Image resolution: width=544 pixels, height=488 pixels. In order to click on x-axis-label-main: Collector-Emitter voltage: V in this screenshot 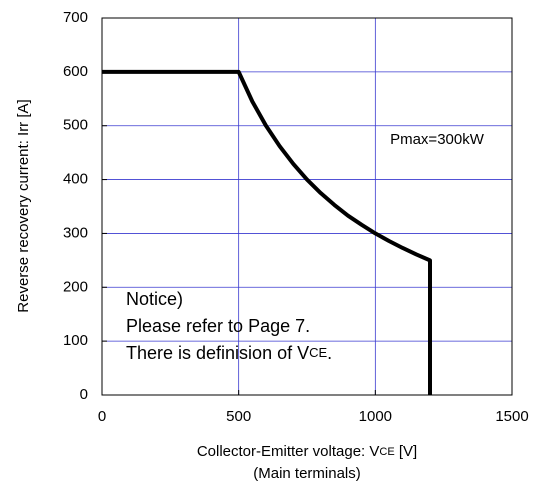, I will do `click(288, 451)`.